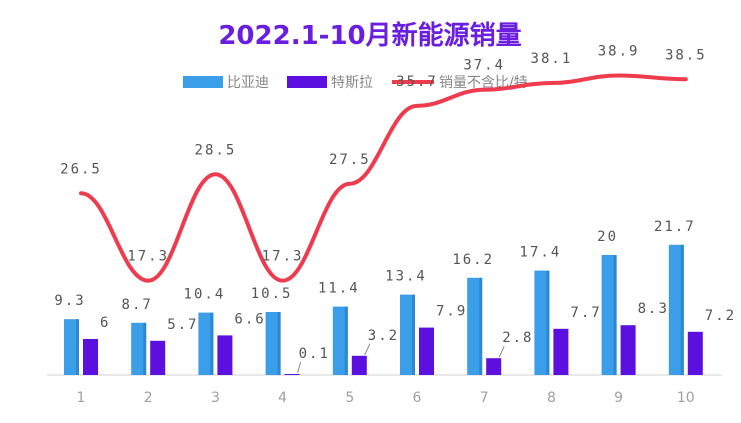 The width and height of the screenshot is (741, 423). I want to click on legend-label-2: 特斯拉, so click(352, 83).